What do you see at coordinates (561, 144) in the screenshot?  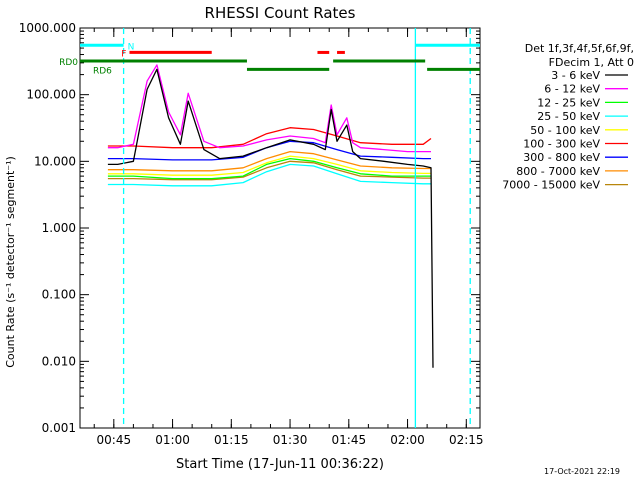 I see `legend-entry-label: 100 - 300 keV` at bounding box center [561, 144].